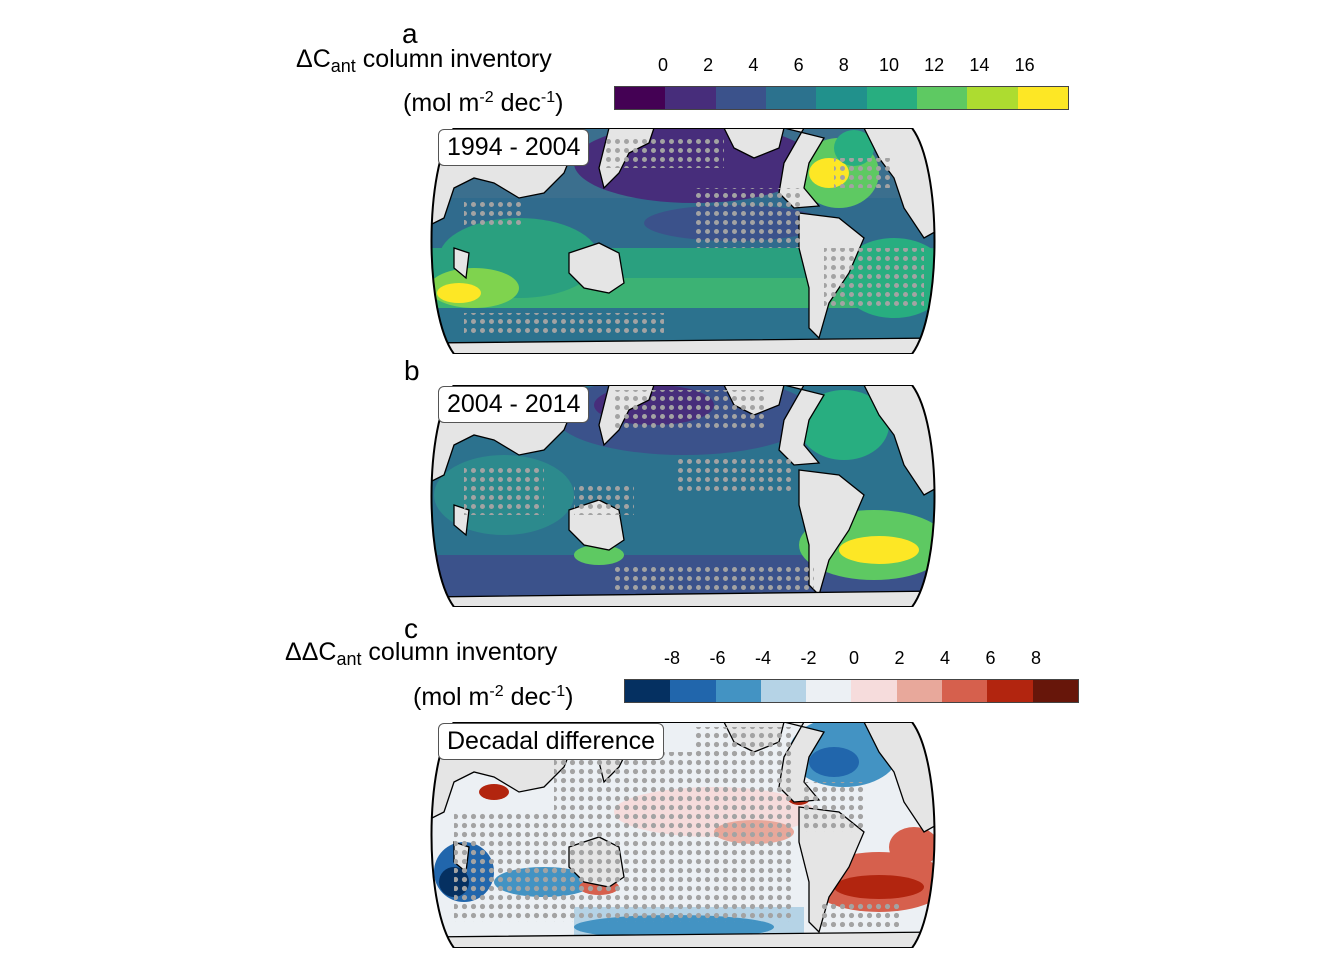 Image resolution: width=1344 pixels, height=960 pixels. What do you see at coordinates (753, 65) in the screenshot?
I see `panel-a-colorbar-tick: 4` at bounding box center [753, 65].